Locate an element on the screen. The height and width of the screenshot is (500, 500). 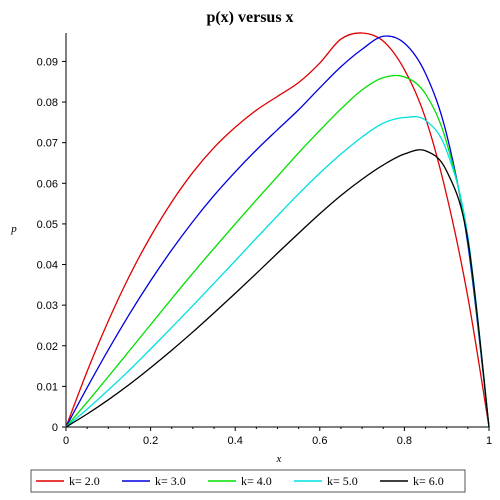
y-tick-label: 0.02 is located at coordinates (47, 347).